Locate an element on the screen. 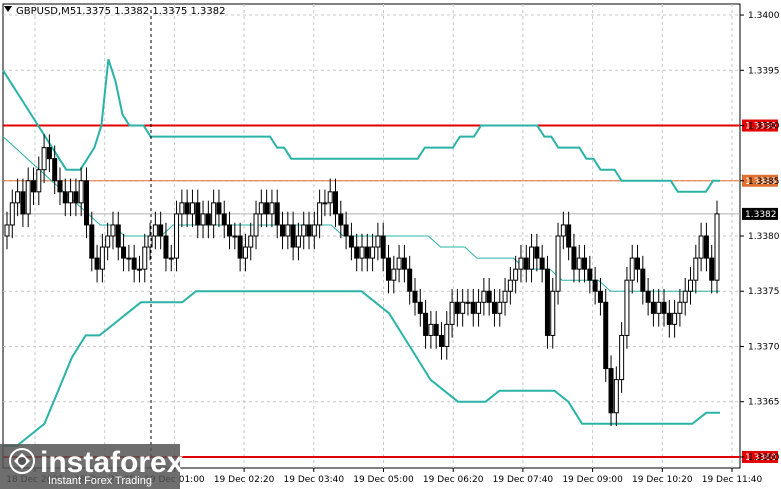 The image size is (781, 489). ohlc-readout: 1.3375 1.3382 1.3375 1.3382 is located at coordinates (151, 11).